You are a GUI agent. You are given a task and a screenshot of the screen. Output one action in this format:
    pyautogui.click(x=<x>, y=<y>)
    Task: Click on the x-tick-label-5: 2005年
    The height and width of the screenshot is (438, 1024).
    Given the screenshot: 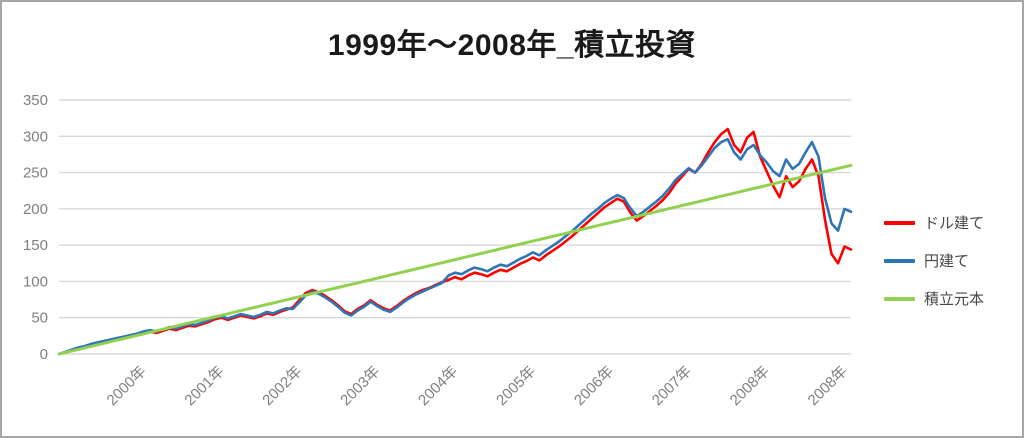 What is the action you would take?
    pyautogui.click(x=516, y=386)
    